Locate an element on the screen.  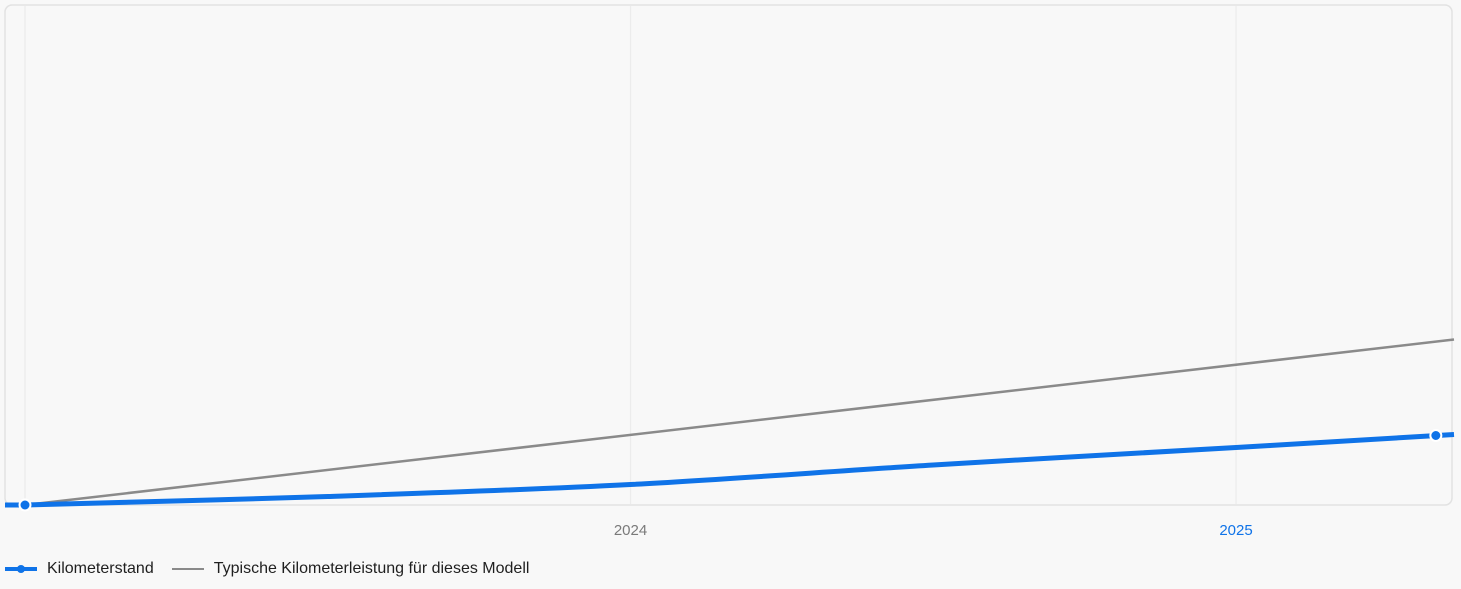
legend-item-kilometerstand: Kilometerstand is located at coordinates (79, 569).